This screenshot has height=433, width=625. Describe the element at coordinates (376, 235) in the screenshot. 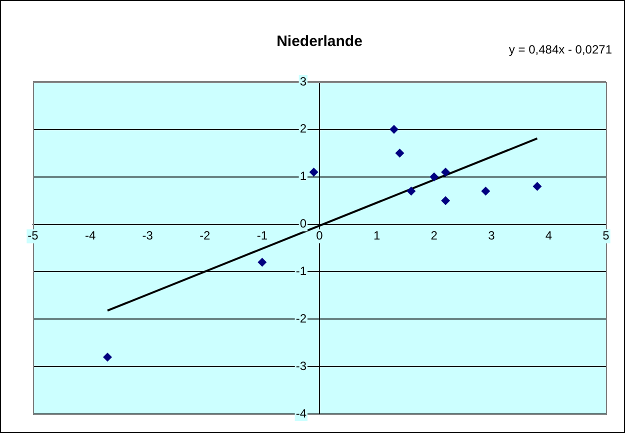

I see `x-tick-label: 1` at that location.